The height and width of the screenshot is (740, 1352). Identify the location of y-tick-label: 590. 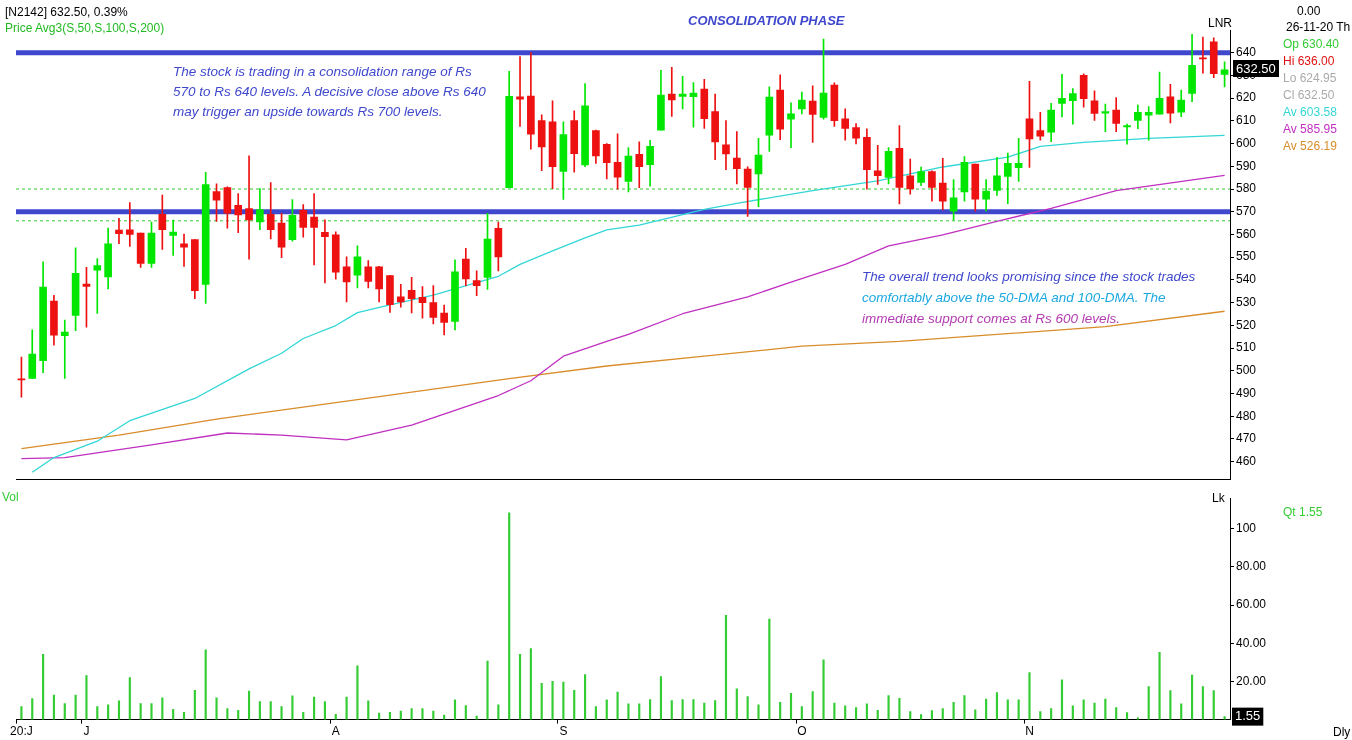
(1246, 165).